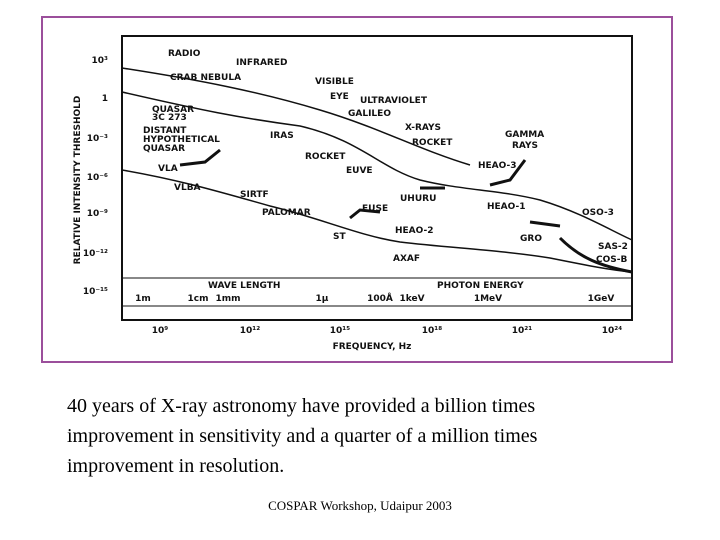  I want to click on object-label: CRAB NEBULA, so click(205, 78).